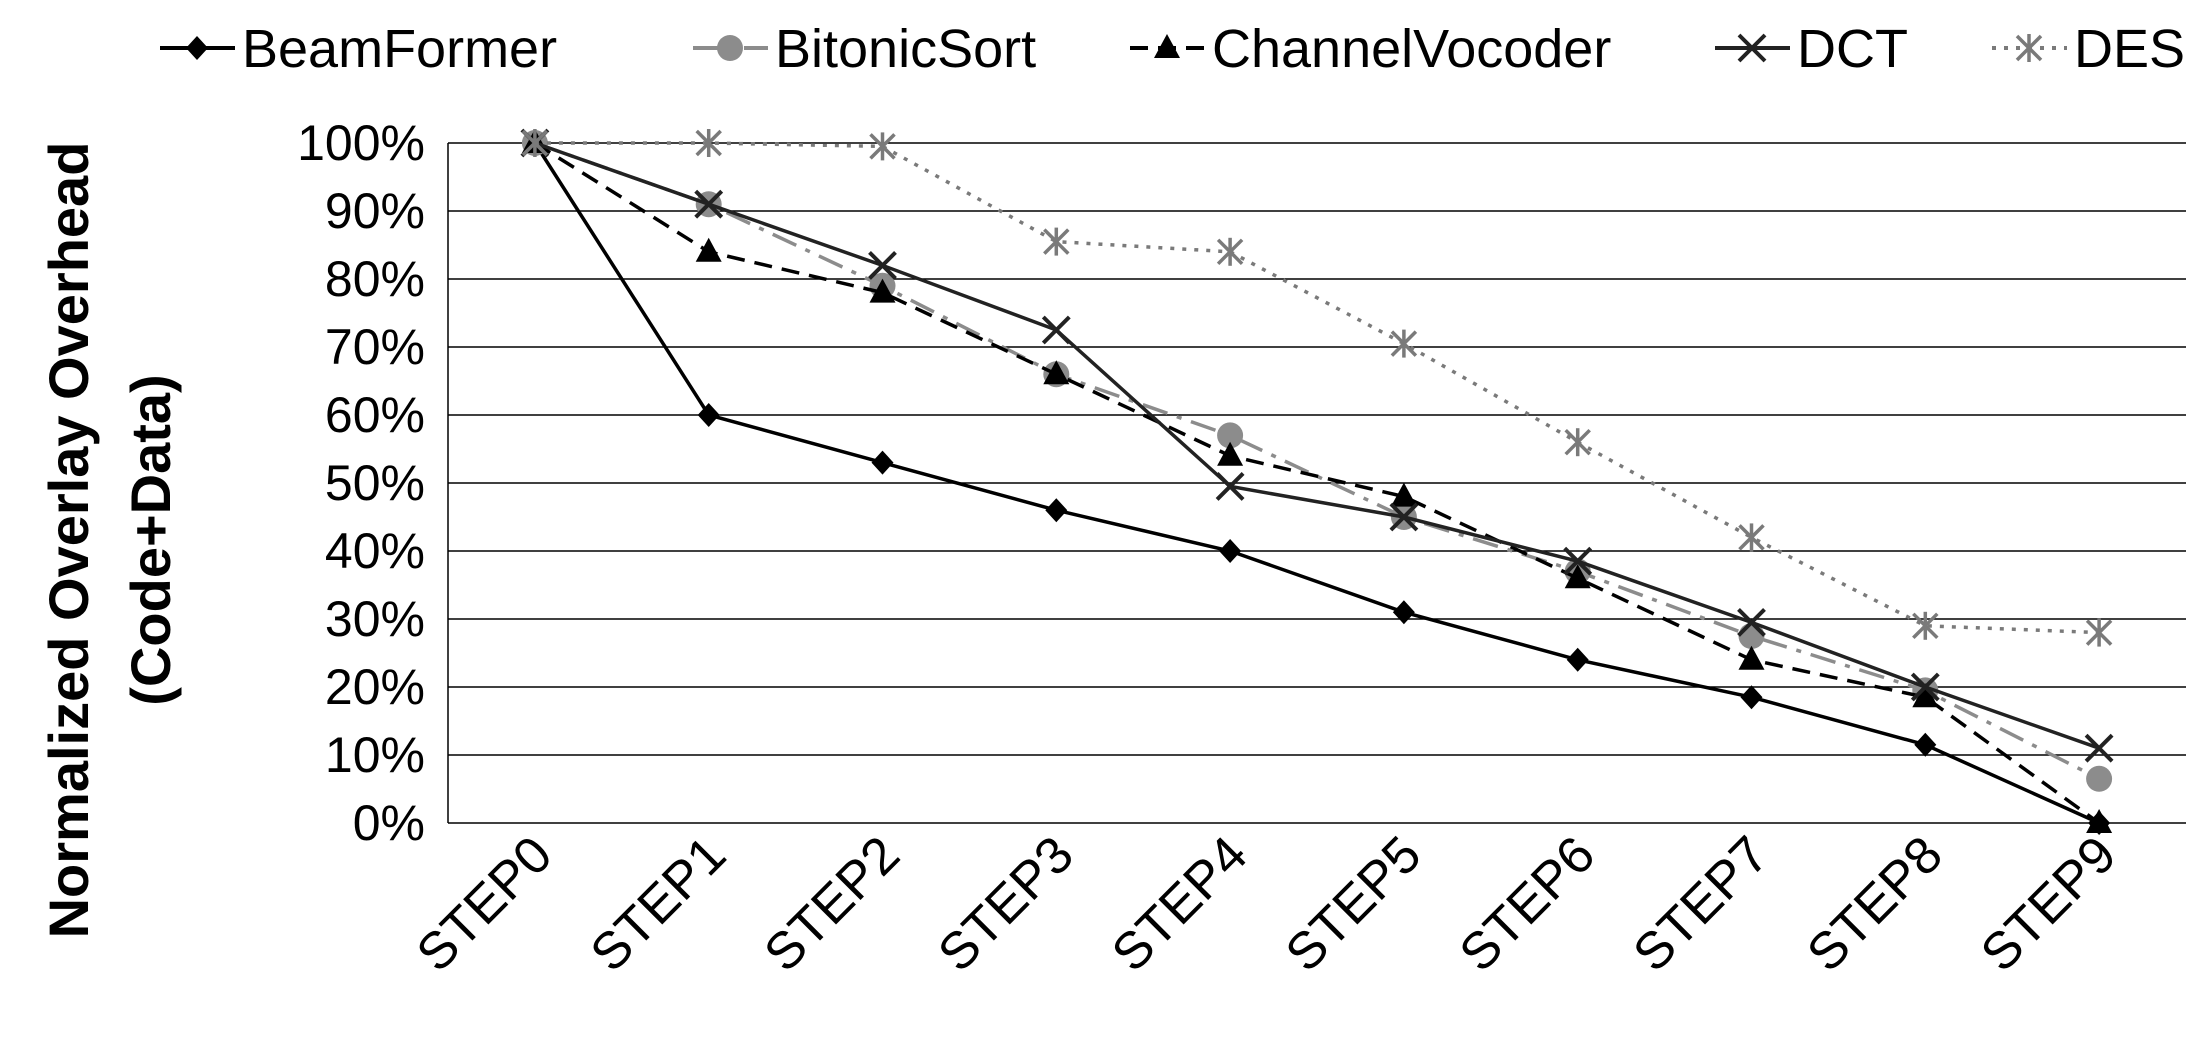 Image resolution: width=2206 pixels, height=1049 pixels. I want to click on x-tick-label: STEP3, so click(1005, 903).